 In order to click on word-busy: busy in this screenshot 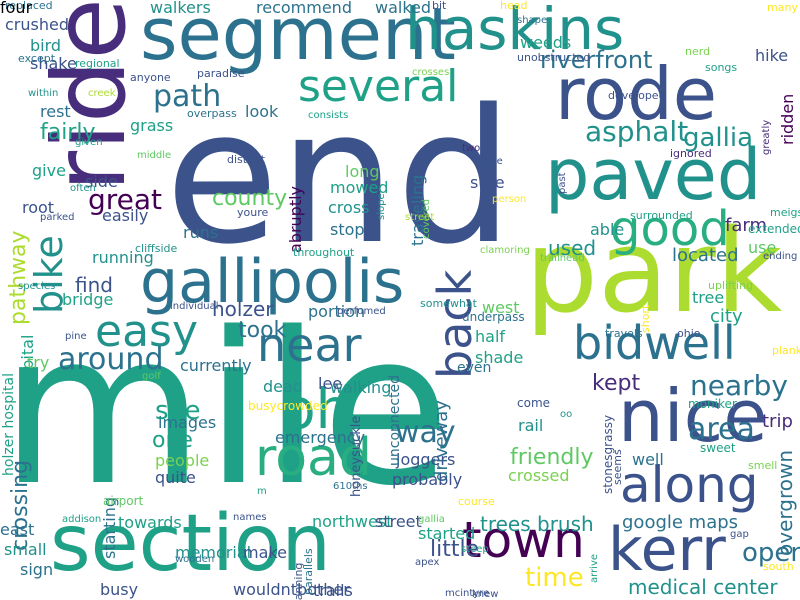, I will do `click(119, 589)`.